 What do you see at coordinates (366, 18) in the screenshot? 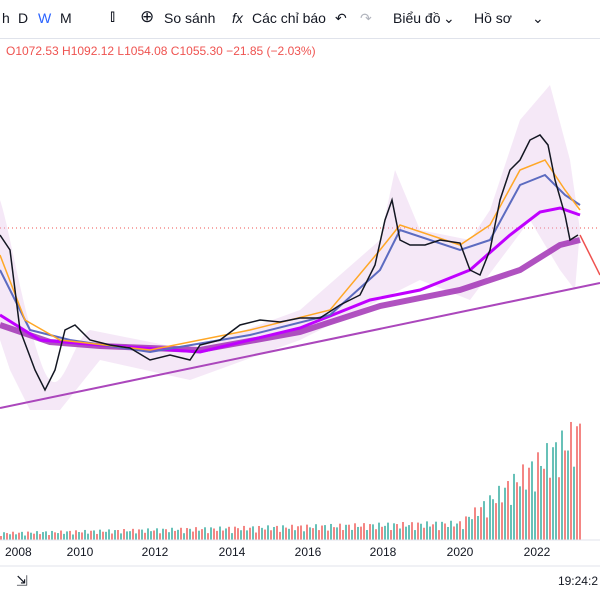
I see `redo: ↷` at bounding box center [366, 18].